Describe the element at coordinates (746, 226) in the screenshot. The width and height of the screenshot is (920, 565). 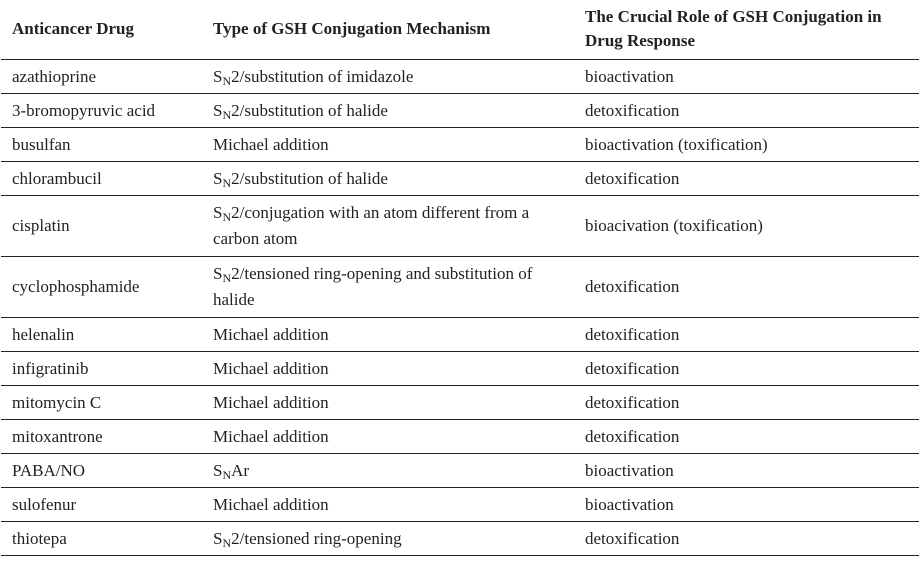
I see `role-cell: bioacivation (toxification)` at that location.